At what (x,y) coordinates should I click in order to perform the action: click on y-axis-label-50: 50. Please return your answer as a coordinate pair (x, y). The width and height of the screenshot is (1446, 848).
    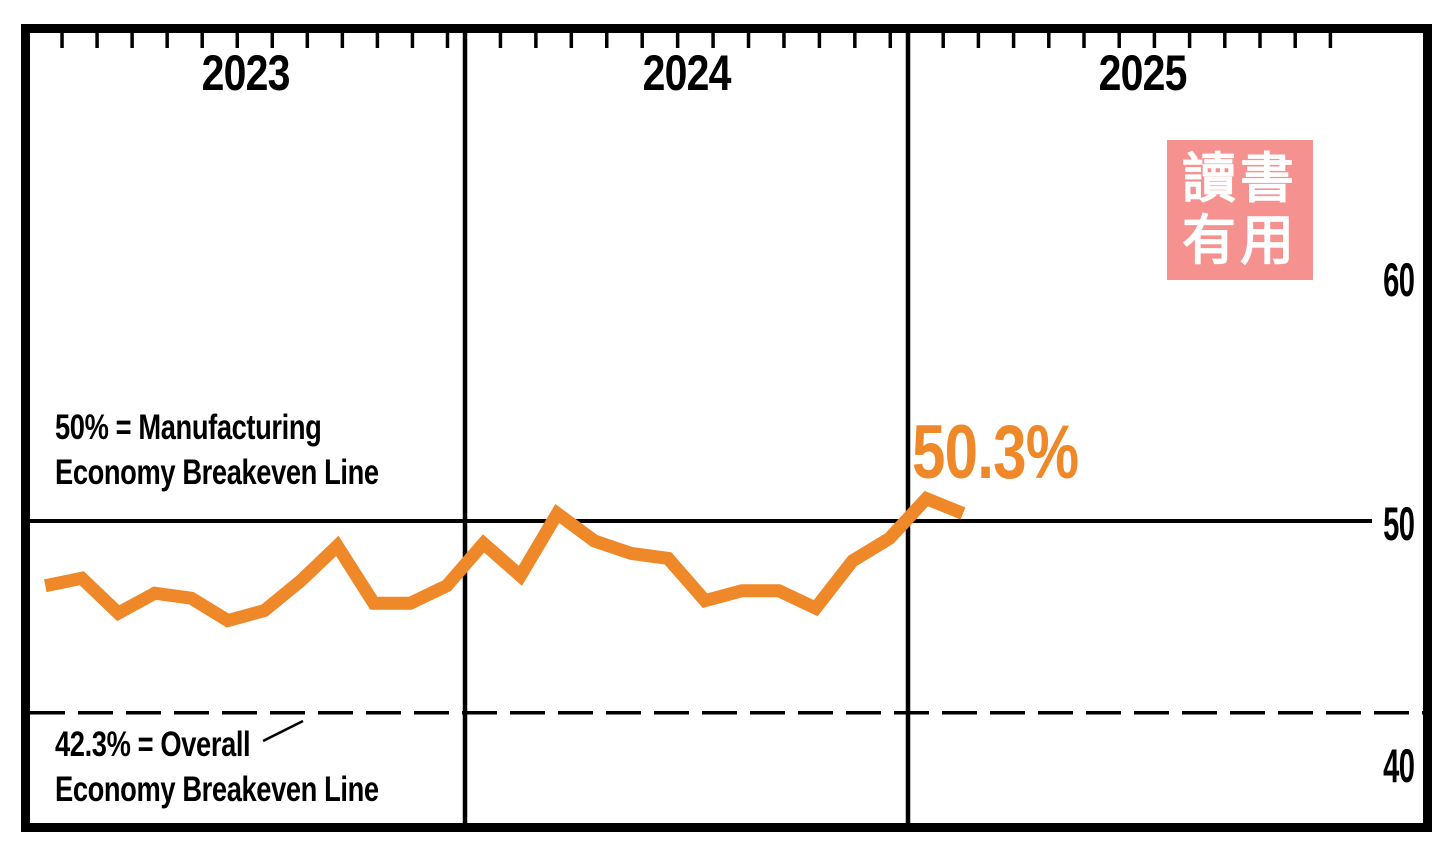
    Looking at the image, I should click on (1398, 523).